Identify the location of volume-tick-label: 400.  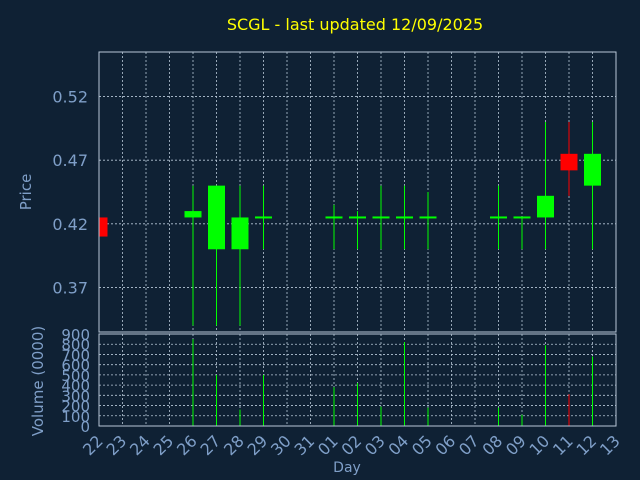
(75, 386).